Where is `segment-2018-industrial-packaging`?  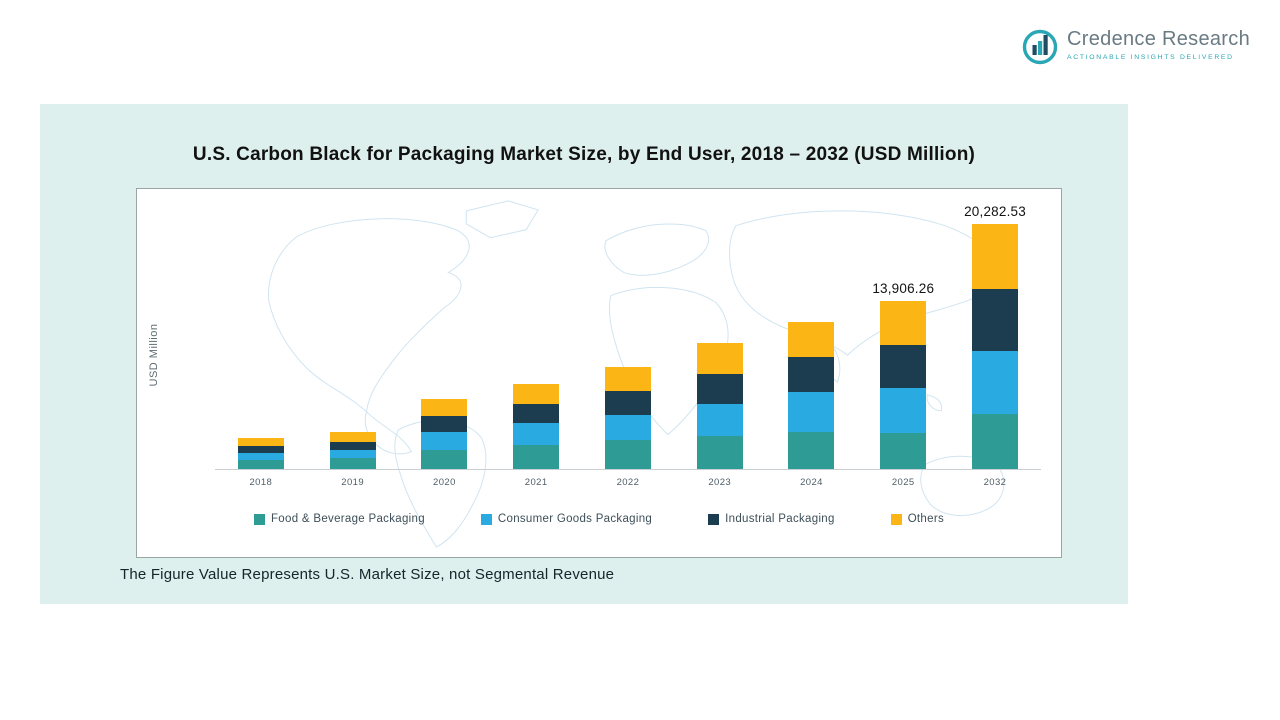
segment-2018-industrial-packaging is located at coordinates (260, 449).